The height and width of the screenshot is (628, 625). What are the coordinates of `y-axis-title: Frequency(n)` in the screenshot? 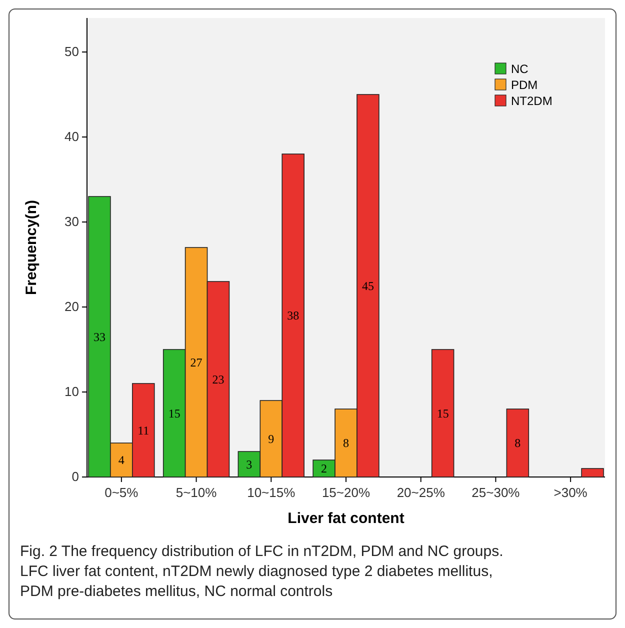 It's located at (31, 248).